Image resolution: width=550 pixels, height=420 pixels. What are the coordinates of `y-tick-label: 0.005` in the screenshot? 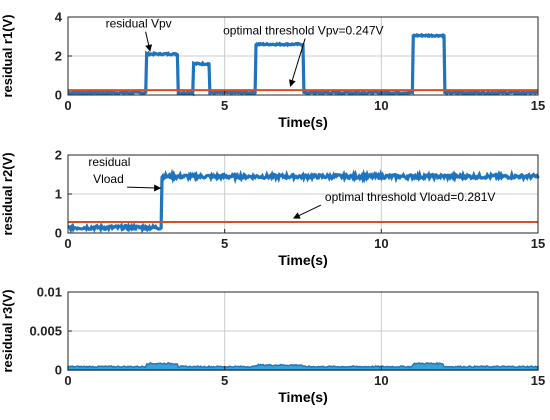 It's located at (45, 331).